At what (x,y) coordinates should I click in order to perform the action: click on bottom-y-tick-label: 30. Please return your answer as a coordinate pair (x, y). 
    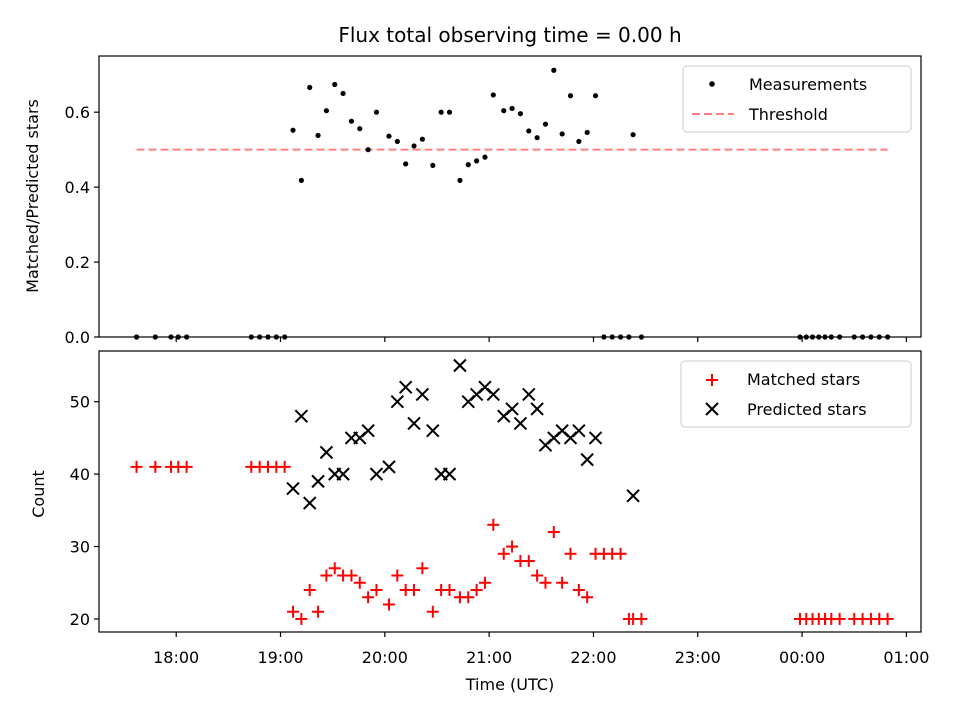
    Looking at the image, I should click on (80, 547).